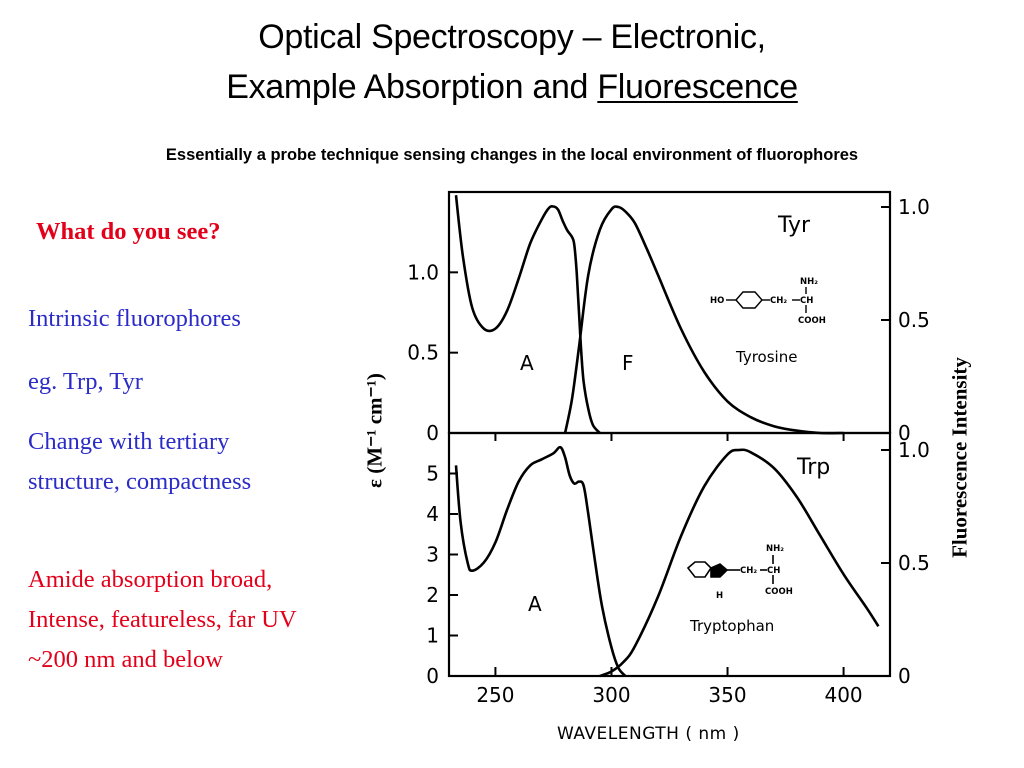 The height and width of the screenshot is (768, 1024). Describe the element at coordinates (129, 441) in the screenshot. I see `point-tertiary: Change with tertiary` at that location.